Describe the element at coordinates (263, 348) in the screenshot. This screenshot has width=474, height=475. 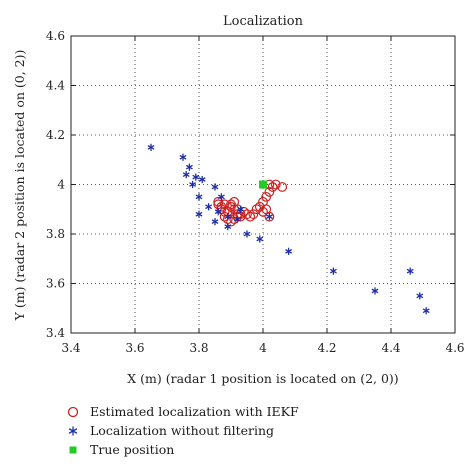
I see `x-tick-label: 4` at that location.